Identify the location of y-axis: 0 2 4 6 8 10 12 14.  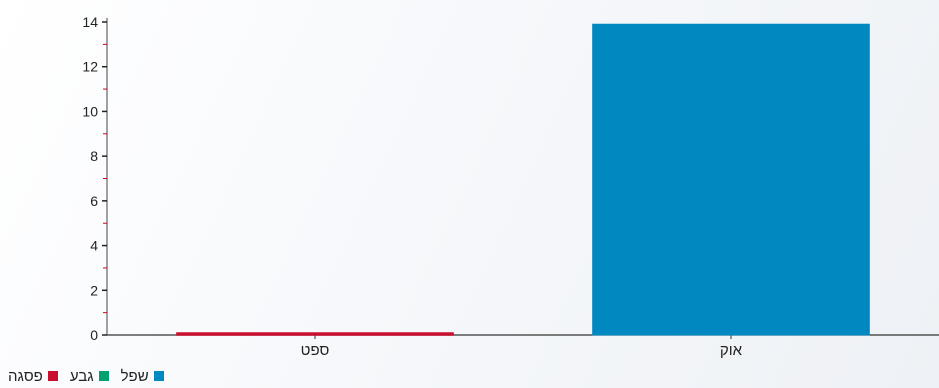
(95, 178).